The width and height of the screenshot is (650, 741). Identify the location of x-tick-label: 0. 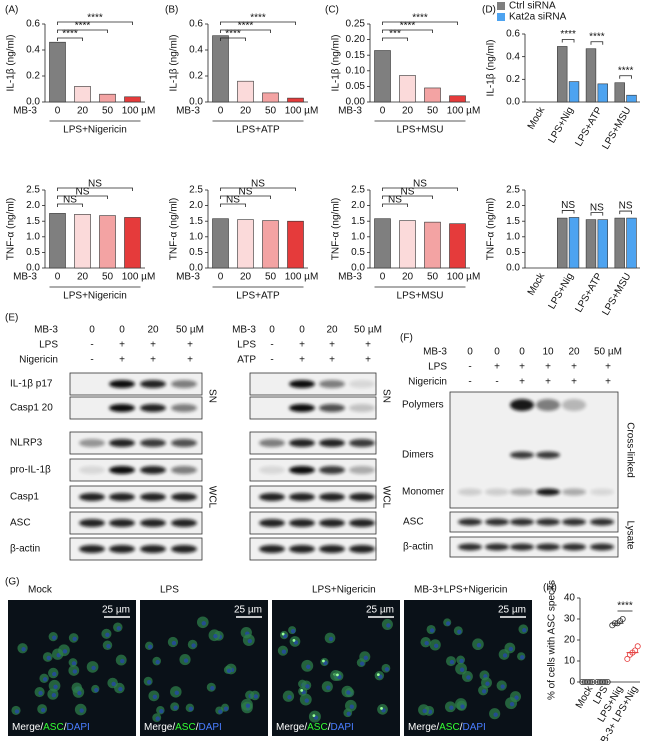
(58, 277).